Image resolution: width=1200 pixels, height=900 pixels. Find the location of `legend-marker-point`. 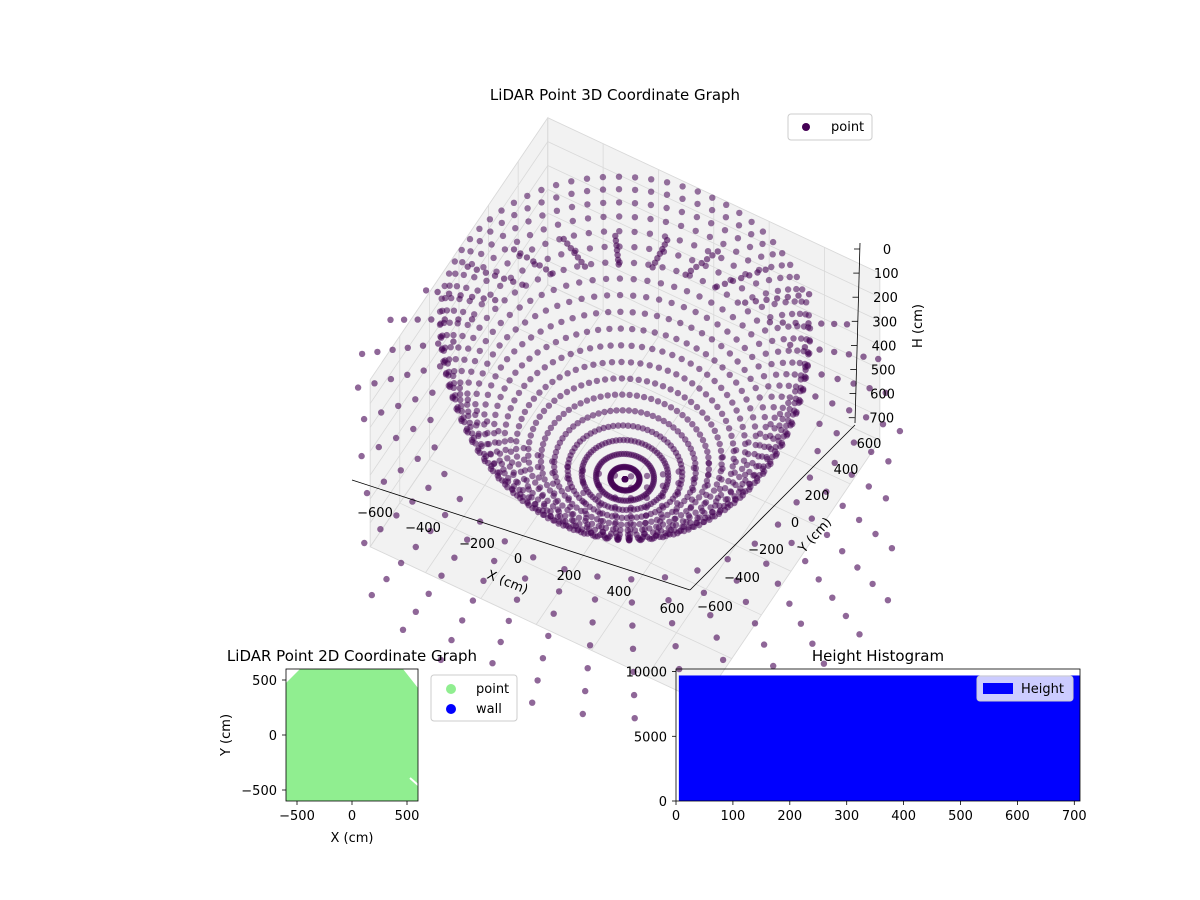

legend-marker-point is located at coordinates (806, 127).